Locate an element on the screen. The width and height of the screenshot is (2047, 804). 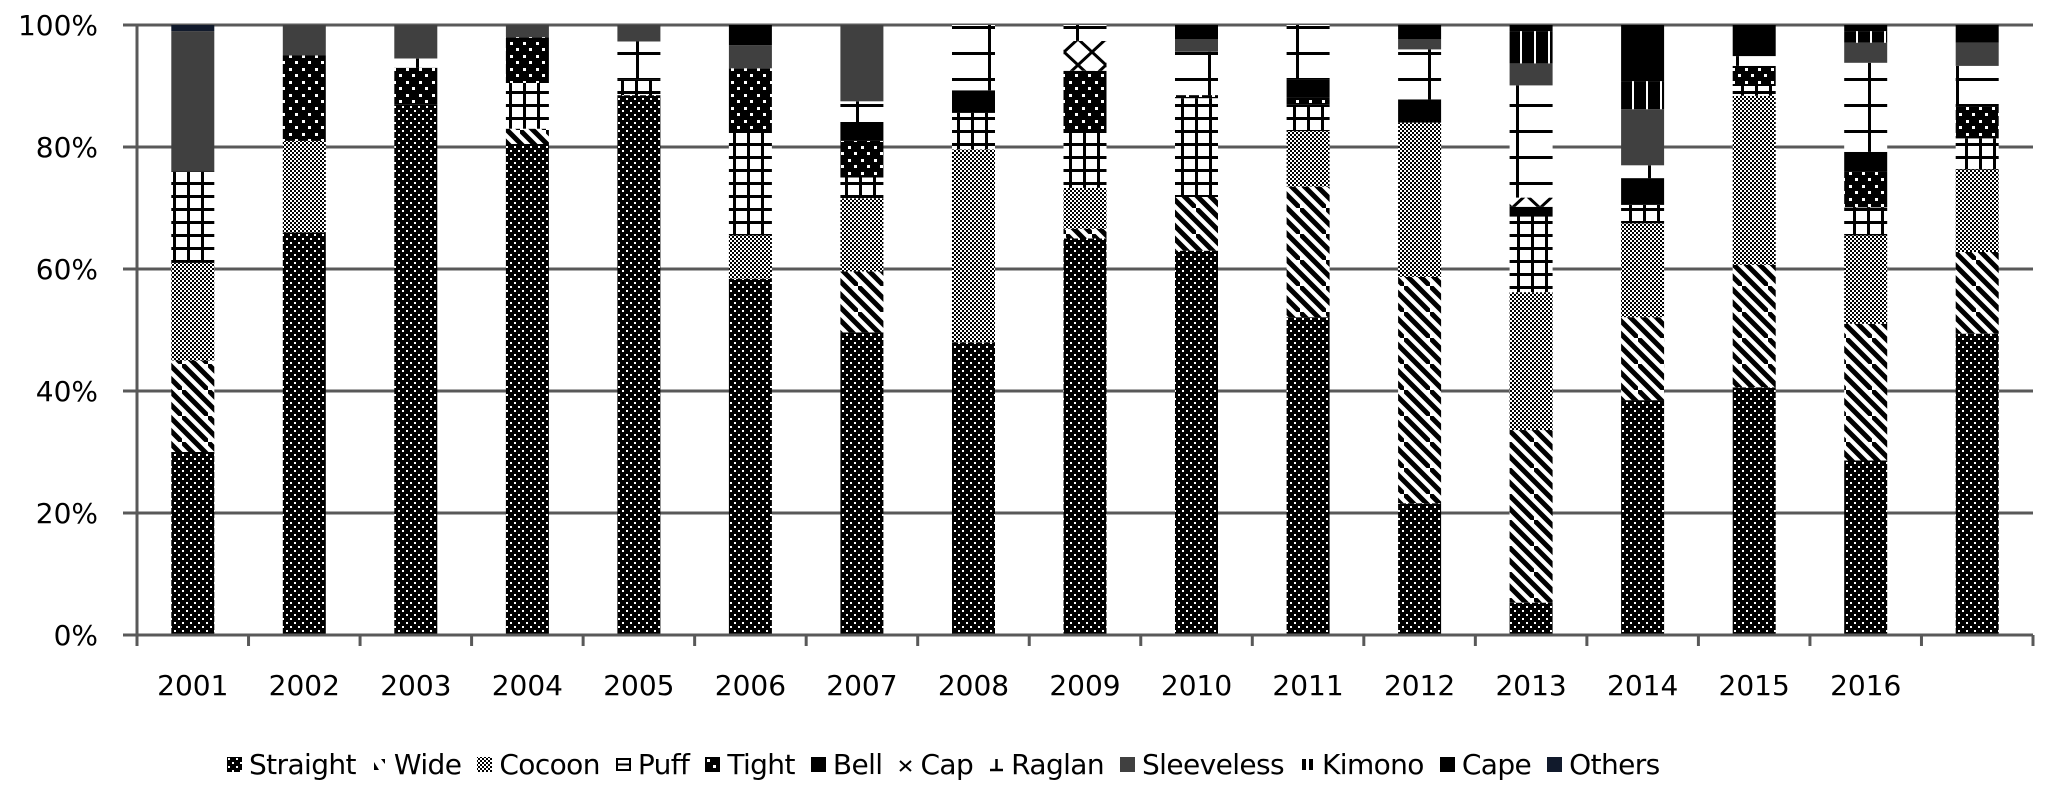
legend-label: Cap is located at coordinates (947, 764).